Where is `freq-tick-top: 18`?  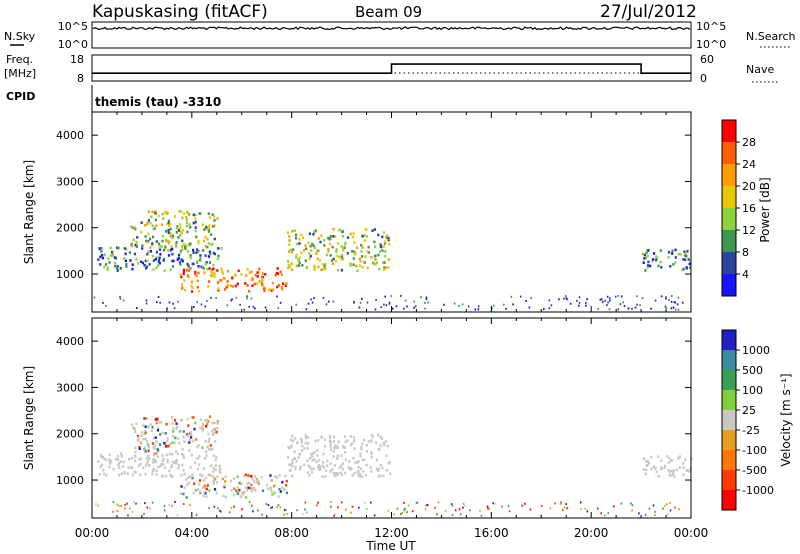
freq-tick-top: 18 is located at coordinates (77, 59).